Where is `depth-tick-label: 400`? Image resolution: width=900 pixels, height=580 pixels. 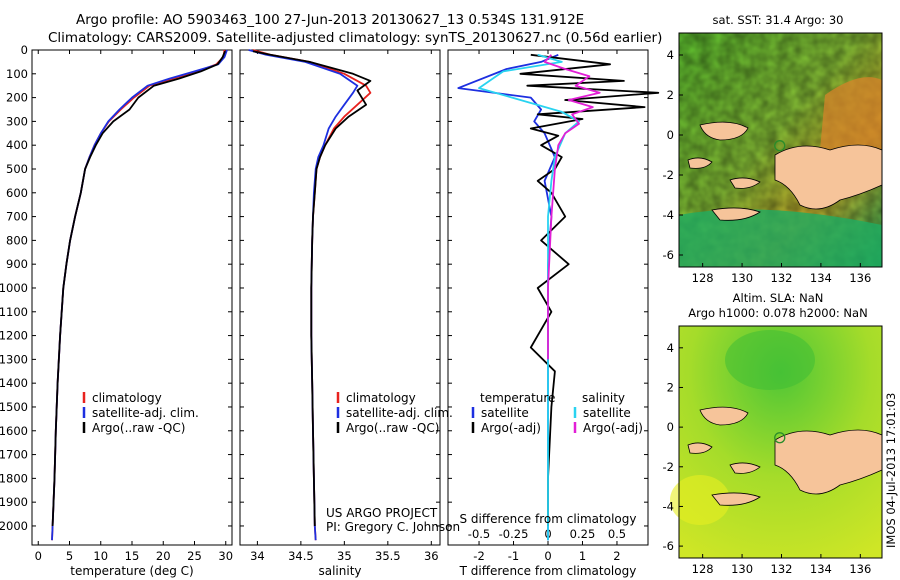
depth-tick-label: 400 is located at coordinates (17, 145).